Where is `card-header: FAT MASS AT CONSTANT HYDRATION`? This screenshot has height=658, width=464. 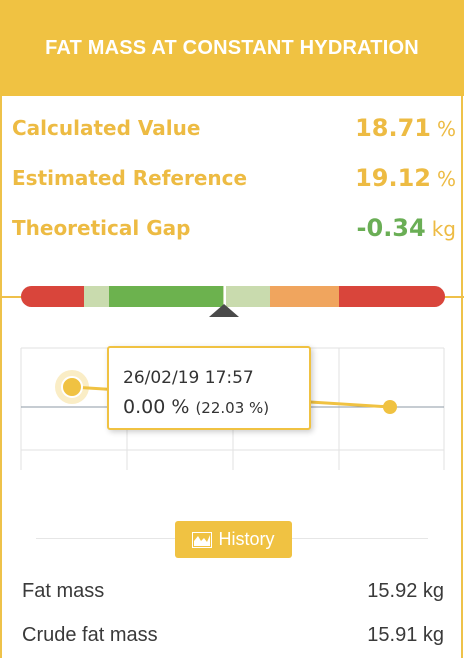
card-header: FAT MASS AT CONSTANT HYDRATION is located at coordinates (232, 48).